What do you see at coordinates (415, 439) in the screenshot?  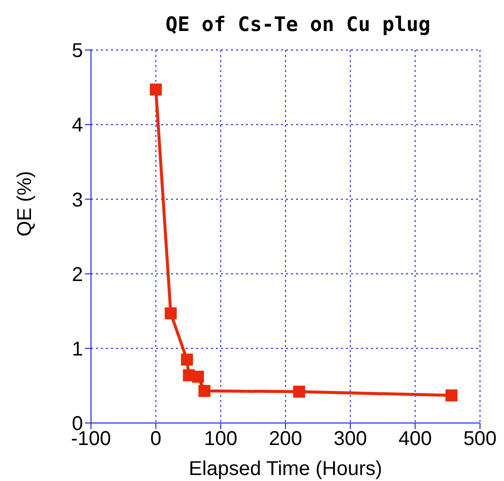 I see `x-tick-label: 400` at bounding box center [415, 439].